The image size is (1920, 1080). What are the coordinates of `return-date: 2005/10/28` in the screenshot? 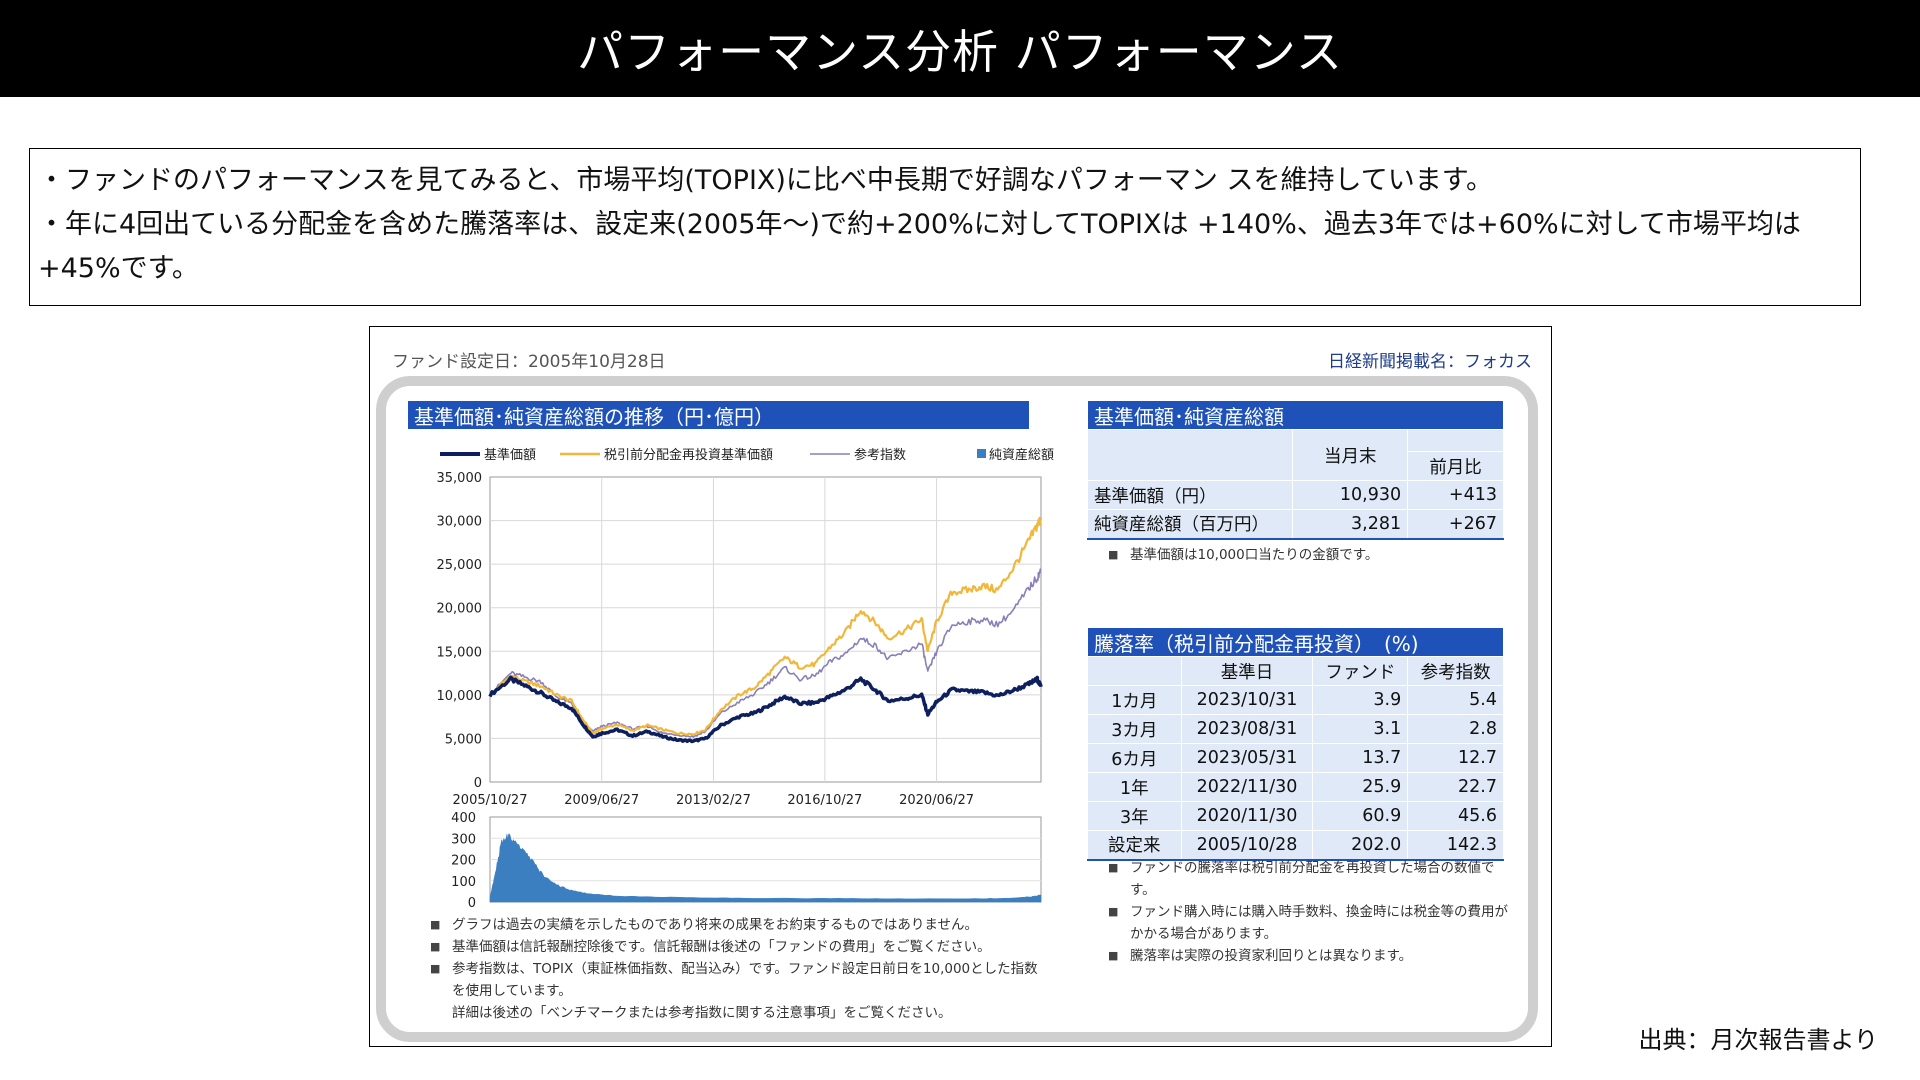 It's located at (1247, 845).